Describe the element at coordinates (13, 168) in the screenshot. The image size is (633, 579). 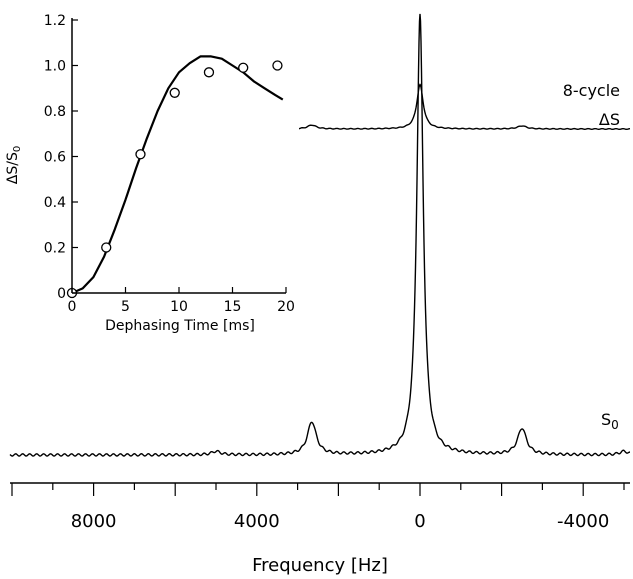
I see `inset-y-axis-label-main: ΔS/S` at that location.